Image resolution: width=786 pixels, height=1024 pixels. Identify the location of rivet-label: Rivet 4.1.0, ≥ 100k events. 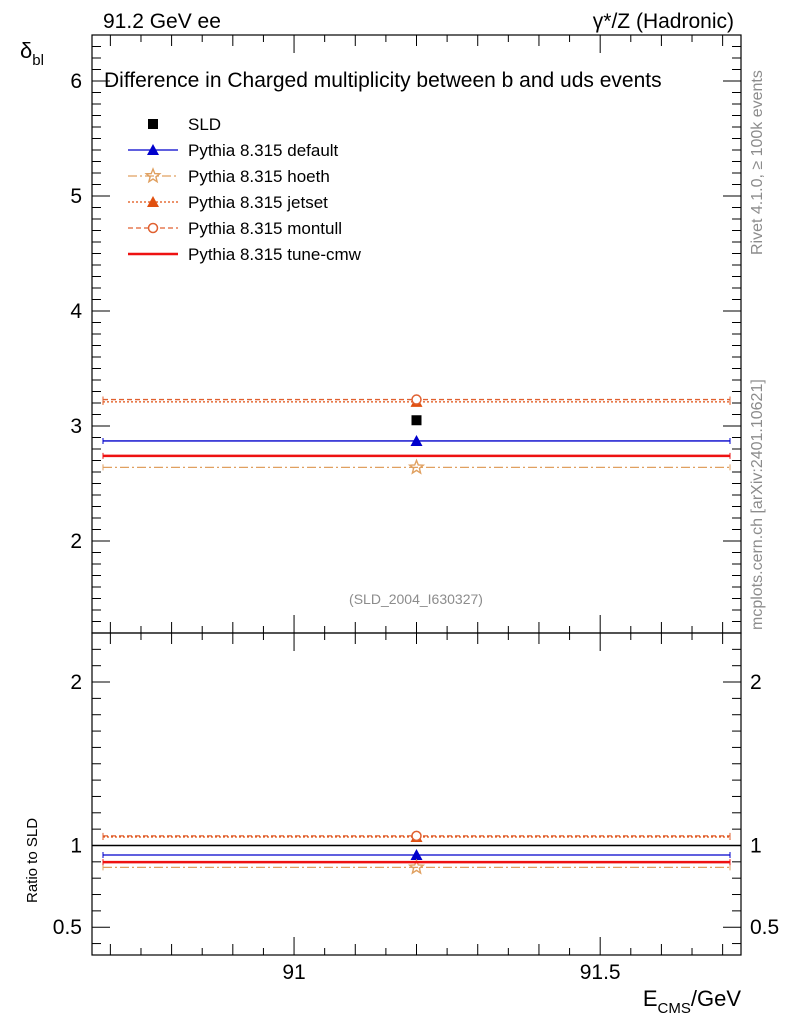
(757, 162).